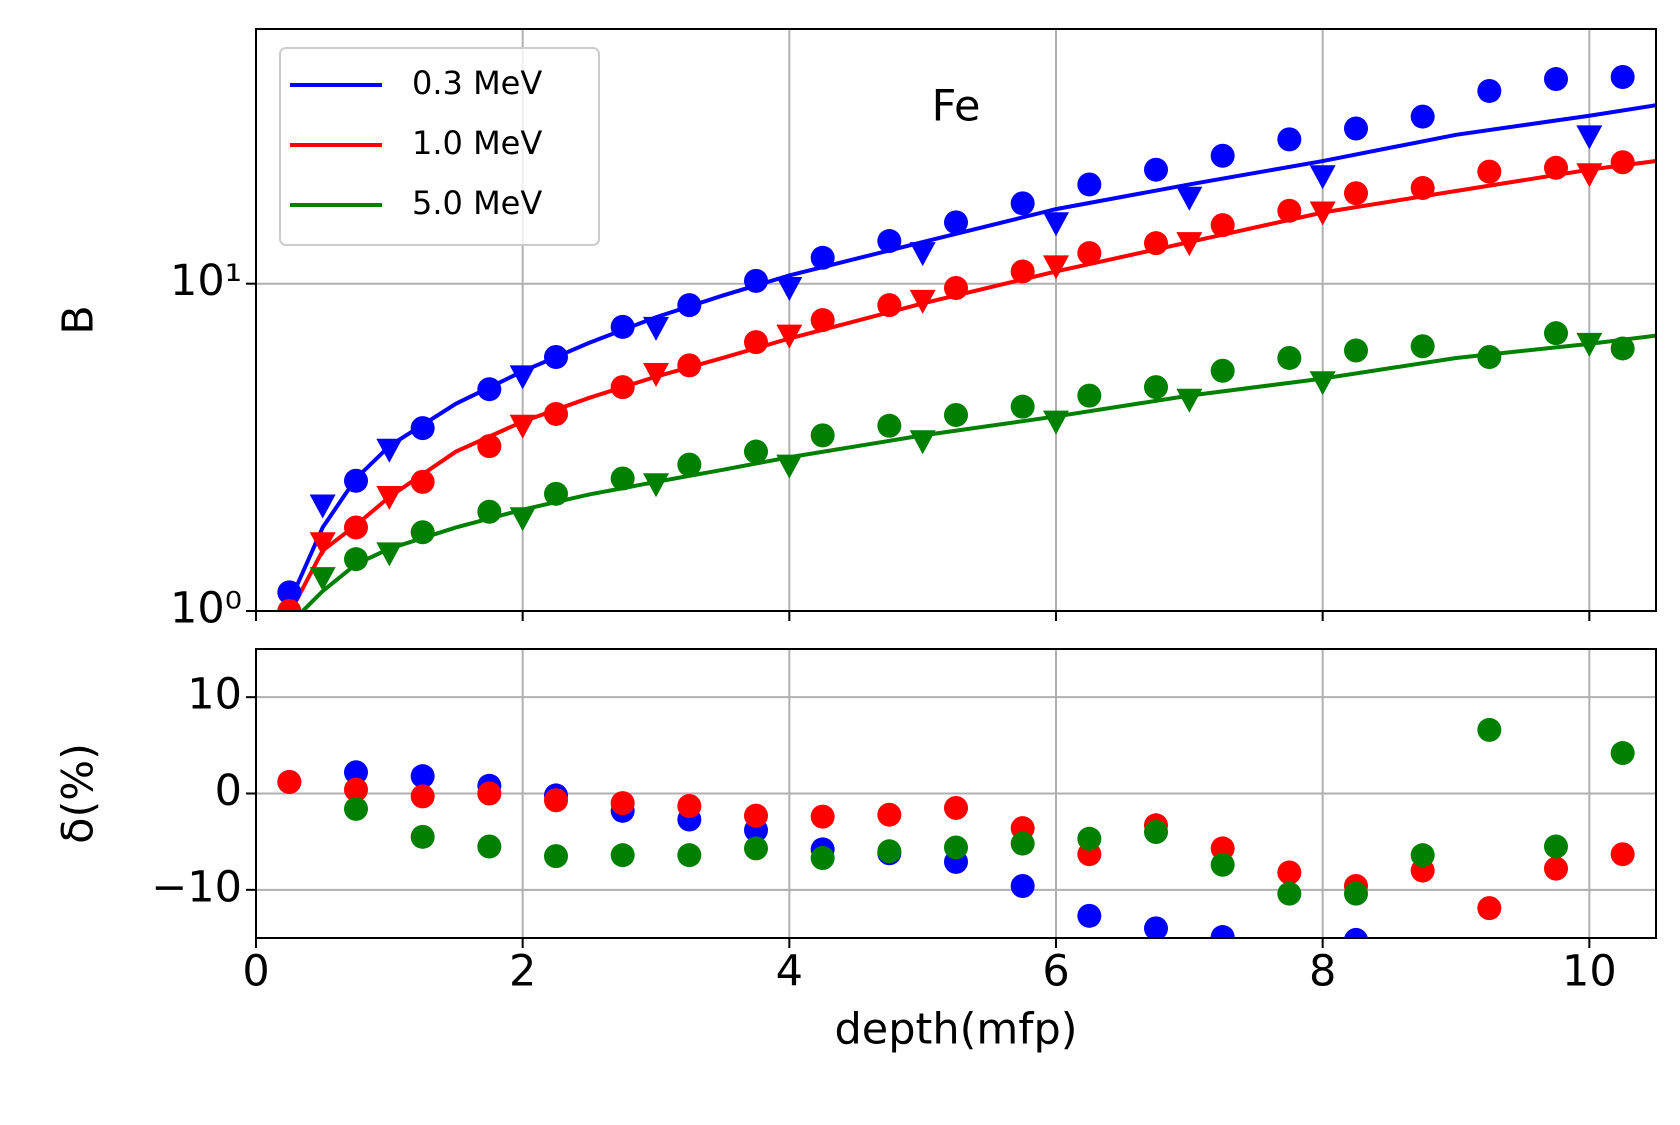 This screenshot has height=1125, width=1680. I want to click on x-tick-label: 2, so click(522, 972).